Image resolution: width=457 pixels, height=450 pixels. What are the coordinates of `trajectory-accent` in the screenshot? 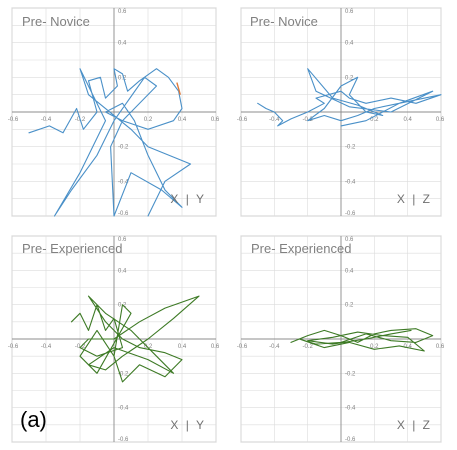 It's located at (178, 88).